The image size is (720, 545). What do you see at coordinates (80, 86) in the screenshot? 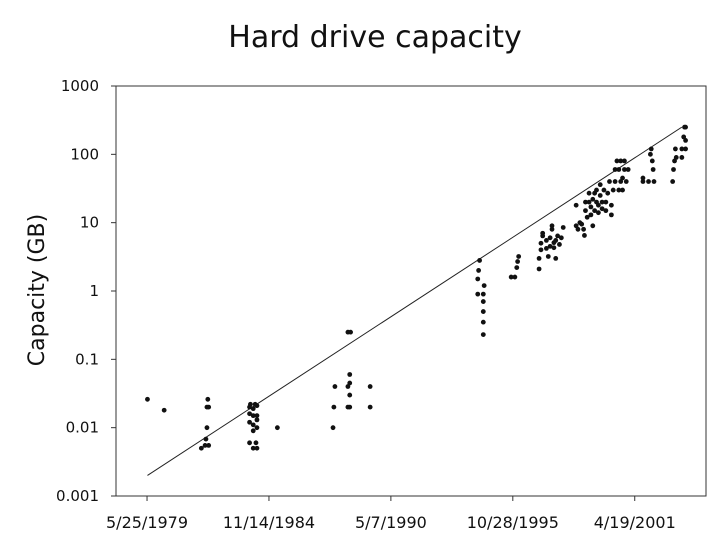
I see `y-tick-label: 1000` at bounding box center [80, 86].